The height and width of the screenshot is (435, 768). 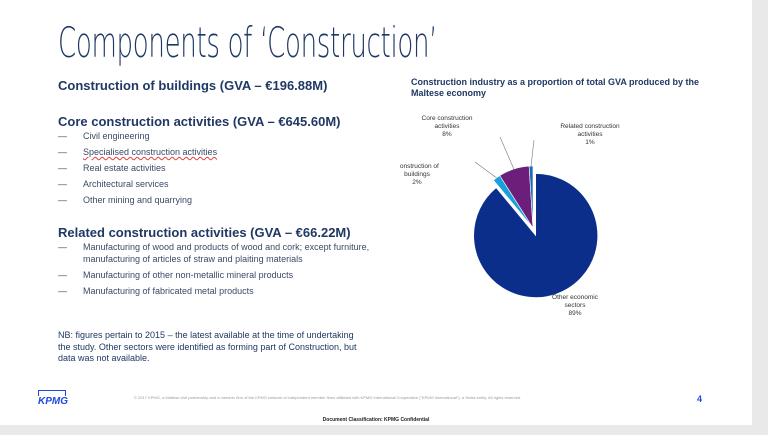 What do you see at coordinates (447, 126) in the screenshot?
I see `slice-label: Core construction activities 8%` at bounding box center [447, 126].